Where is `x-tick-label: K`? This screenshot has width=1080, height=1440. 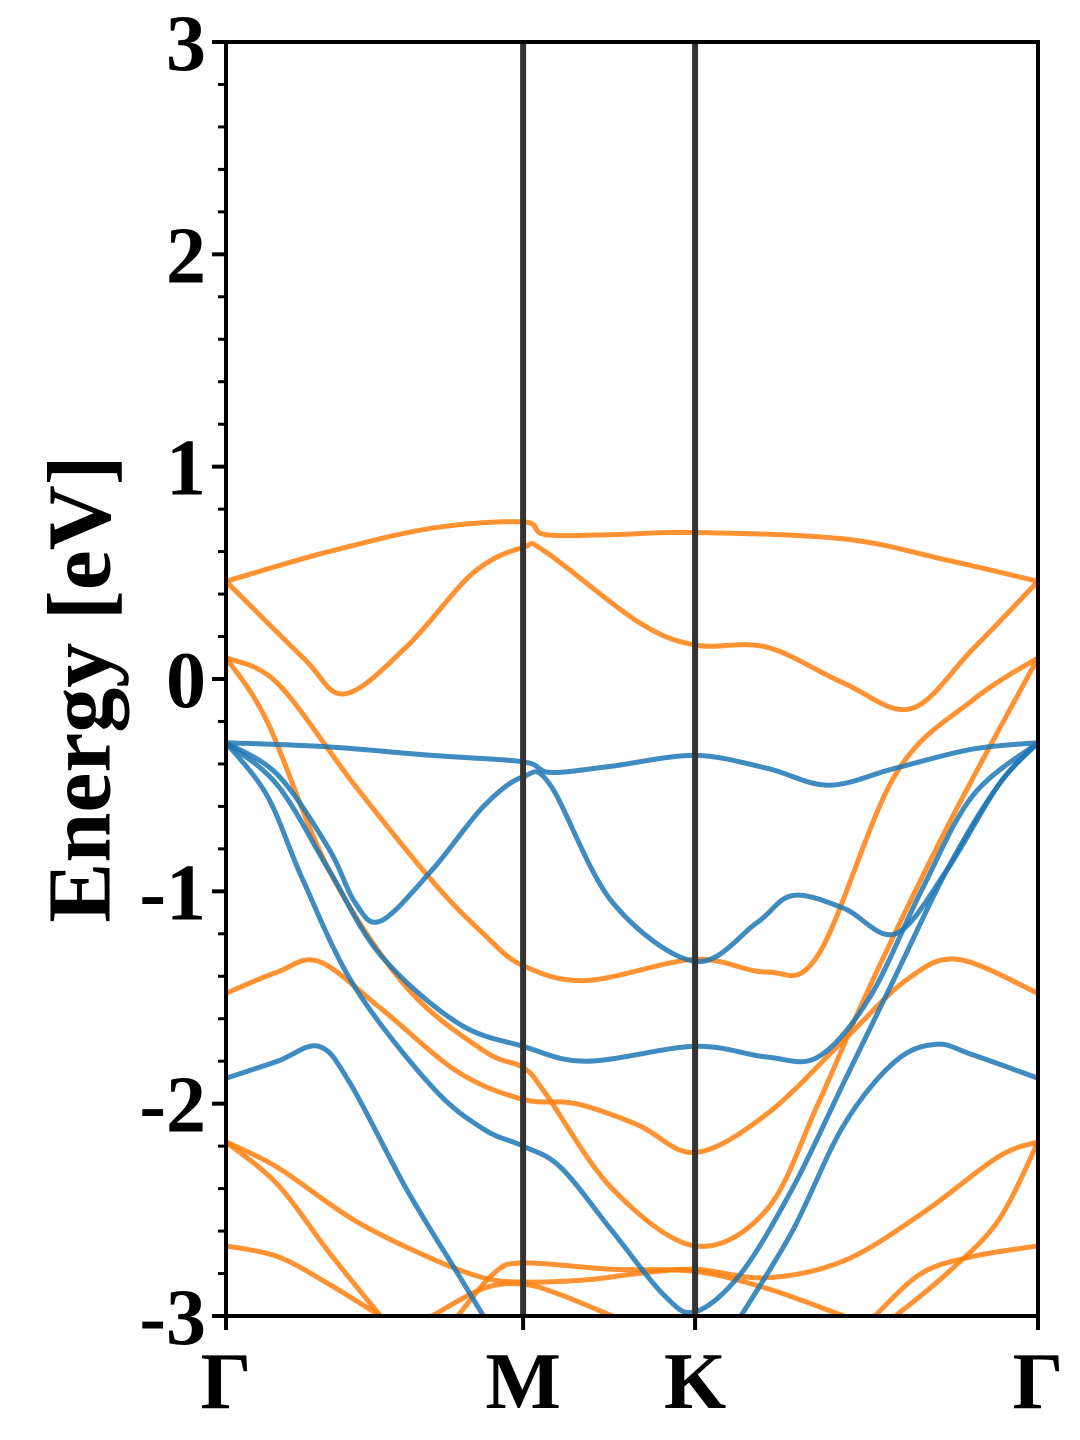 x-tick-label: K is located at coordinates (695, 1382).